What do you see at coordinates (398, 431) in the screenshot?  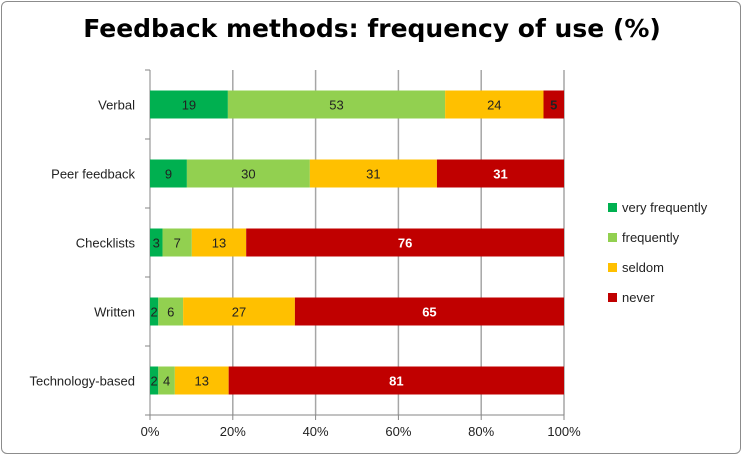 I see `x-tick-label: 60%` at bounding box center [398, 431].